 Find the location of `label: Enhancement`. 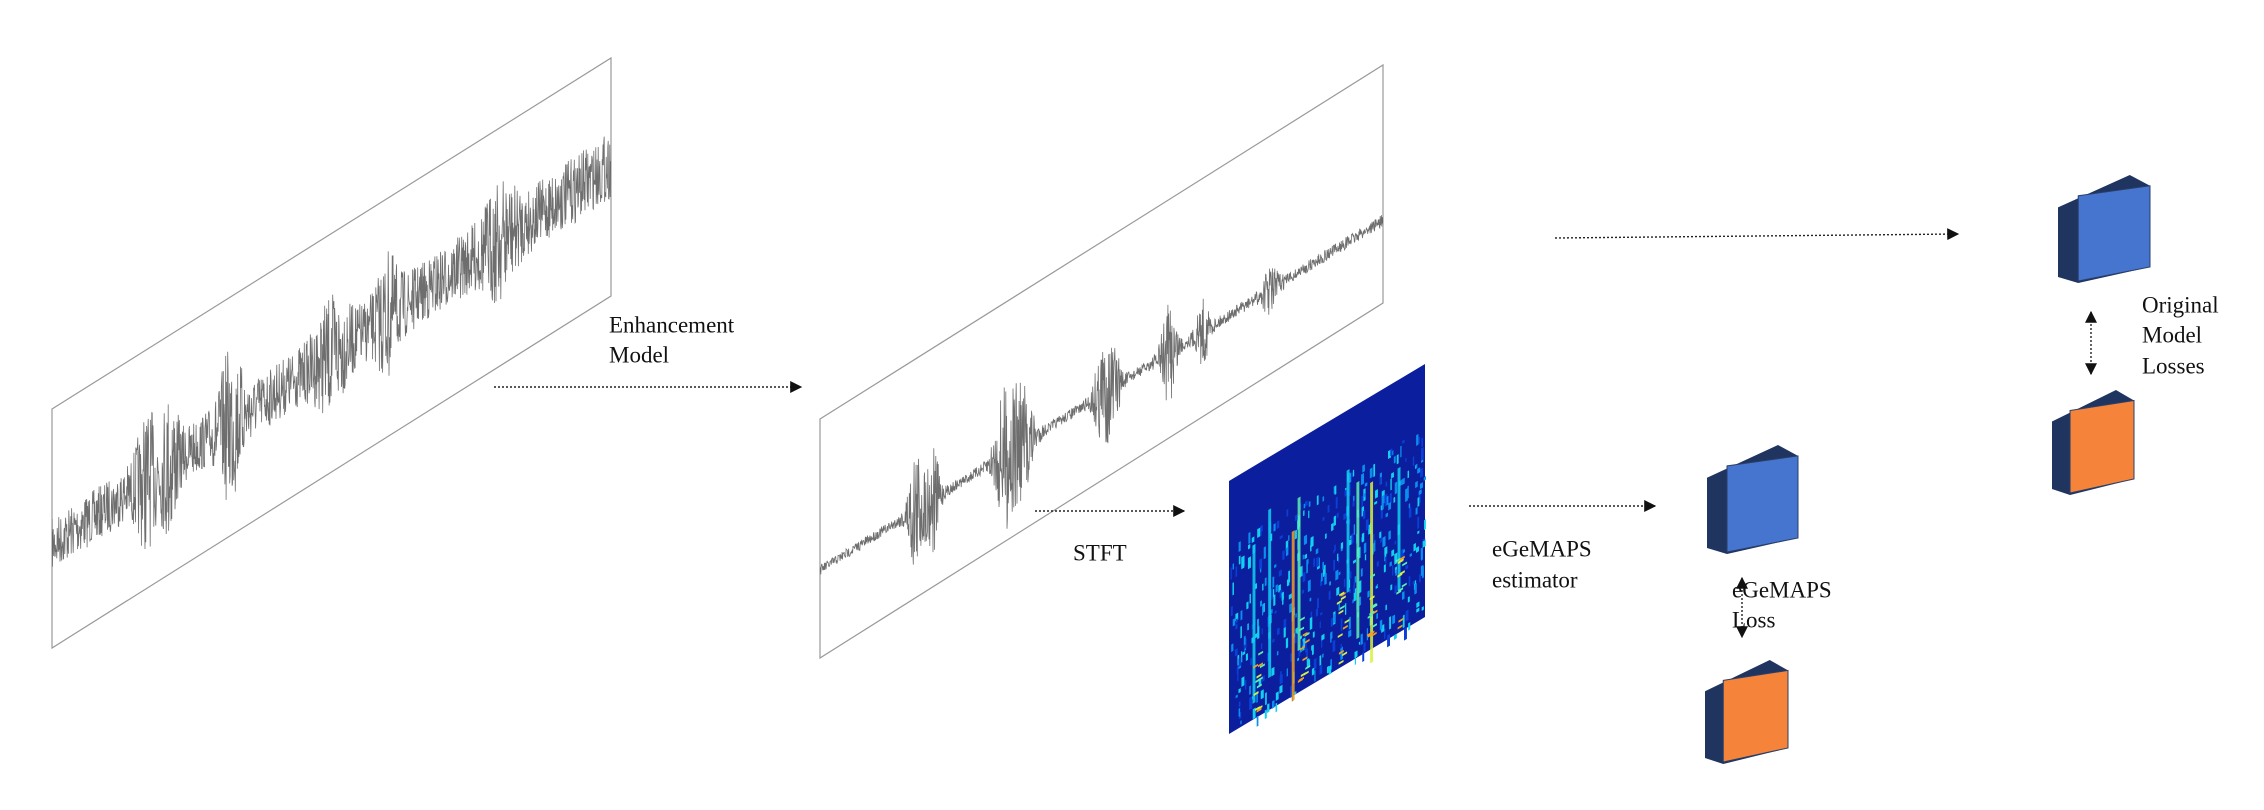

label: Enhancement is located at coordinates (672, 324).